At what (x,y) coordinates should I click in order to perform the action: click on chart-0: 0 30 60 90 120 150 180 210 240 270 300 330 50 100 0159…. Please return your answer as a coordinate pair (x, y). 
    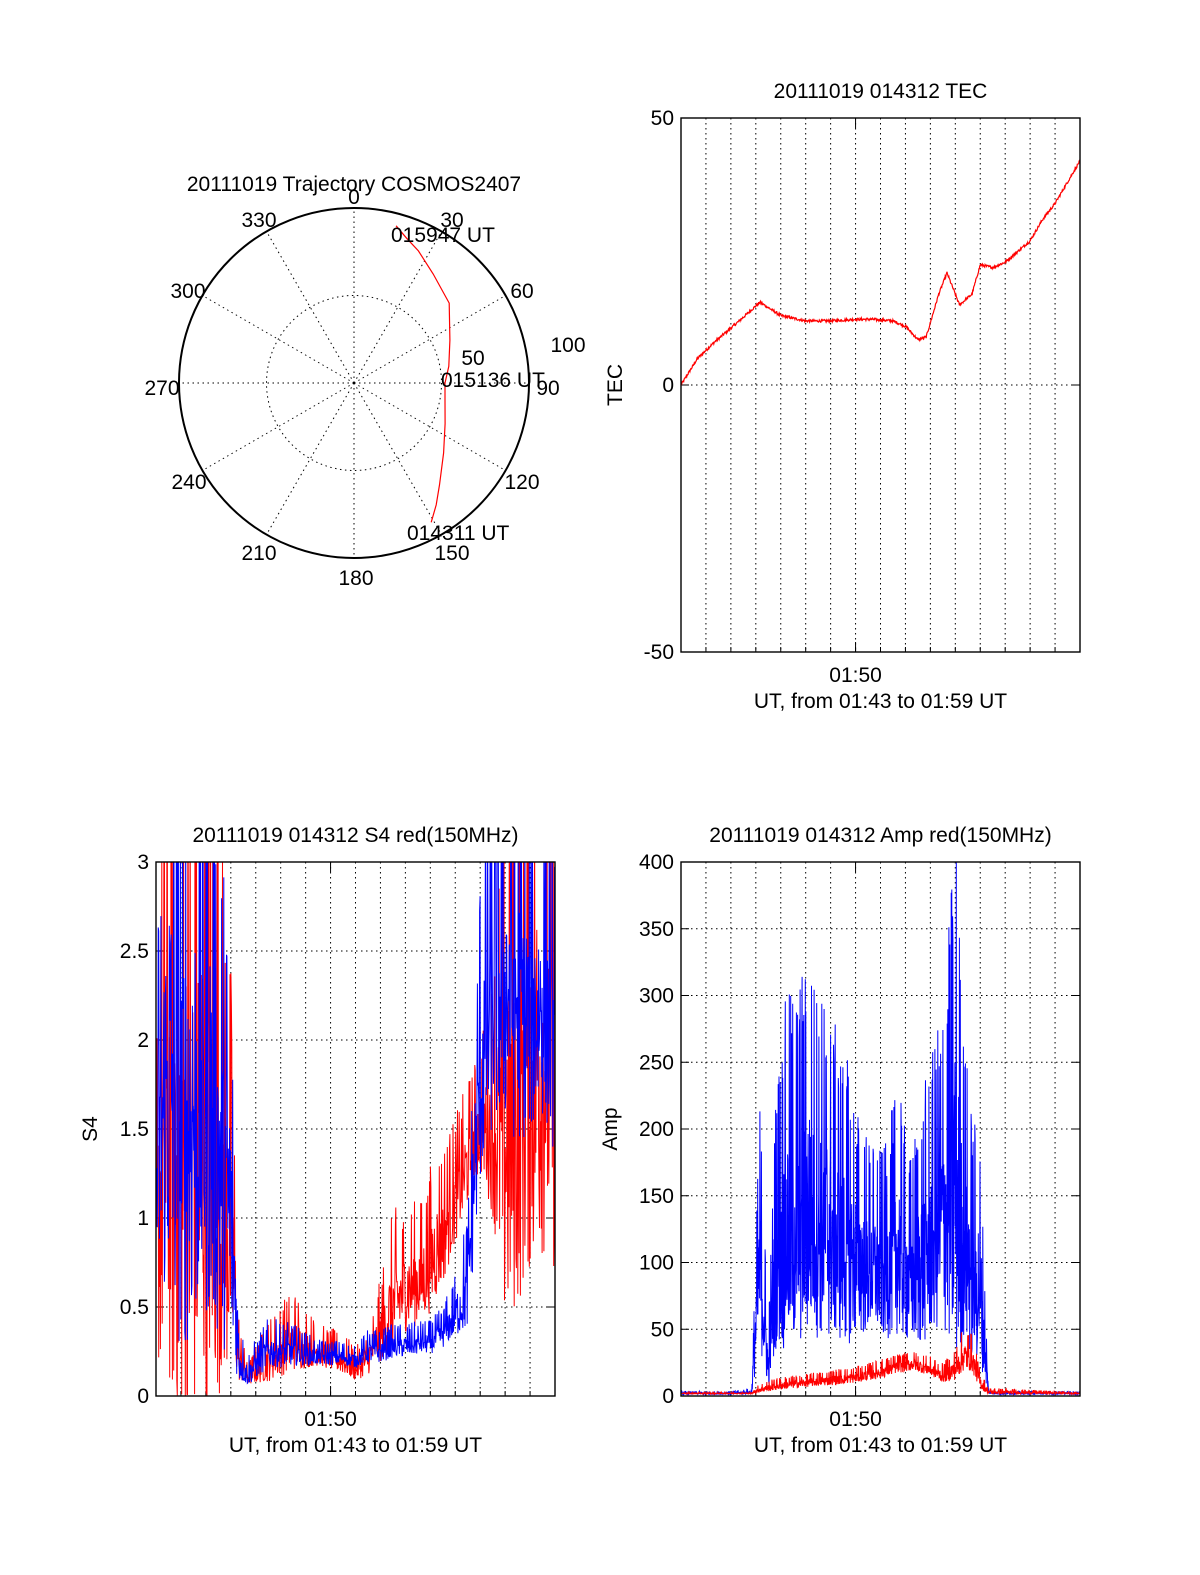
    Looking at the image, I should click on (364, 381).